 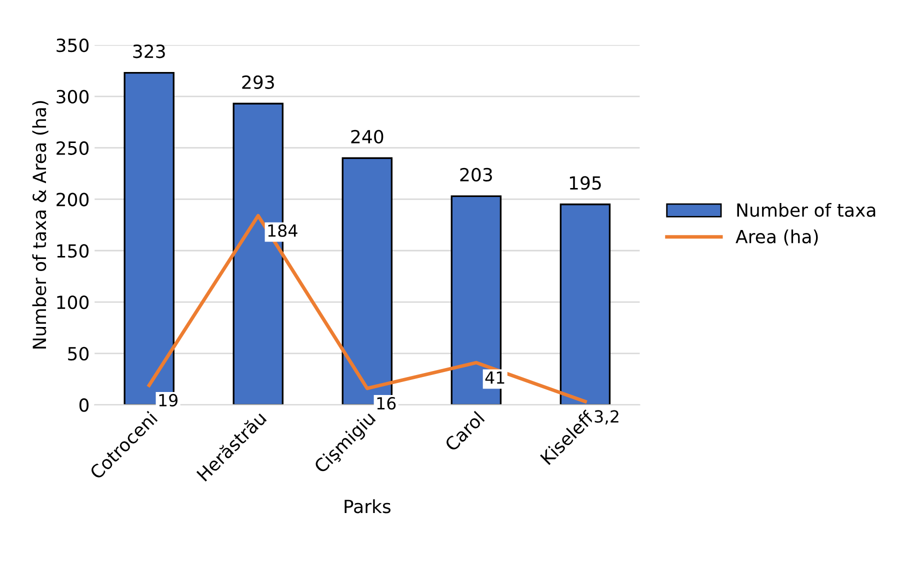 I want to click on data-label: 203, so click(x=476, y=175).